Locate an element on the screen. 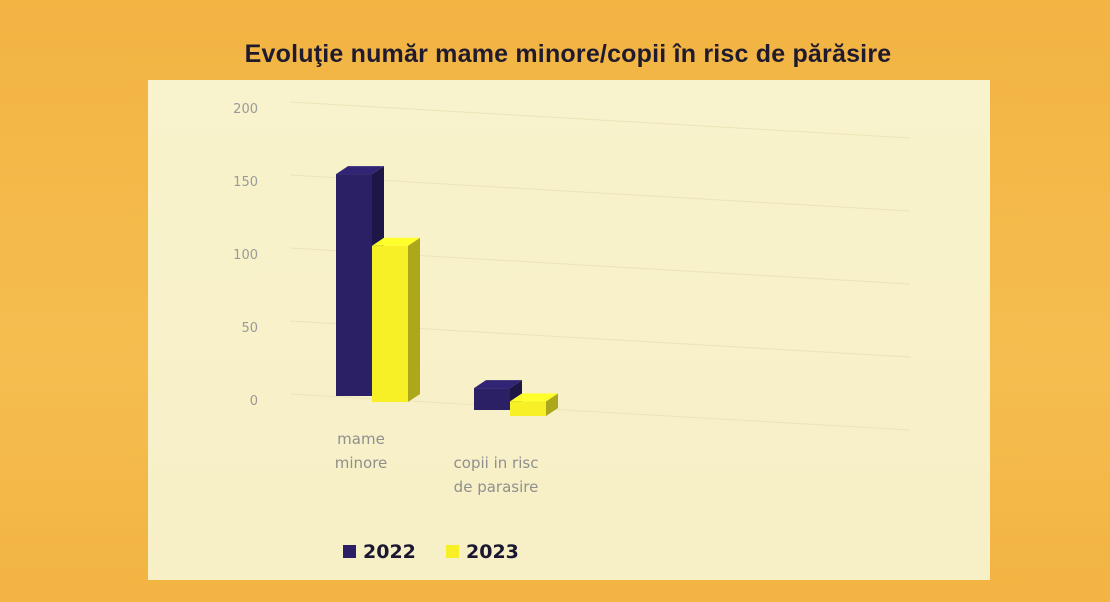  bar-side is located at coordinates (414, 320).